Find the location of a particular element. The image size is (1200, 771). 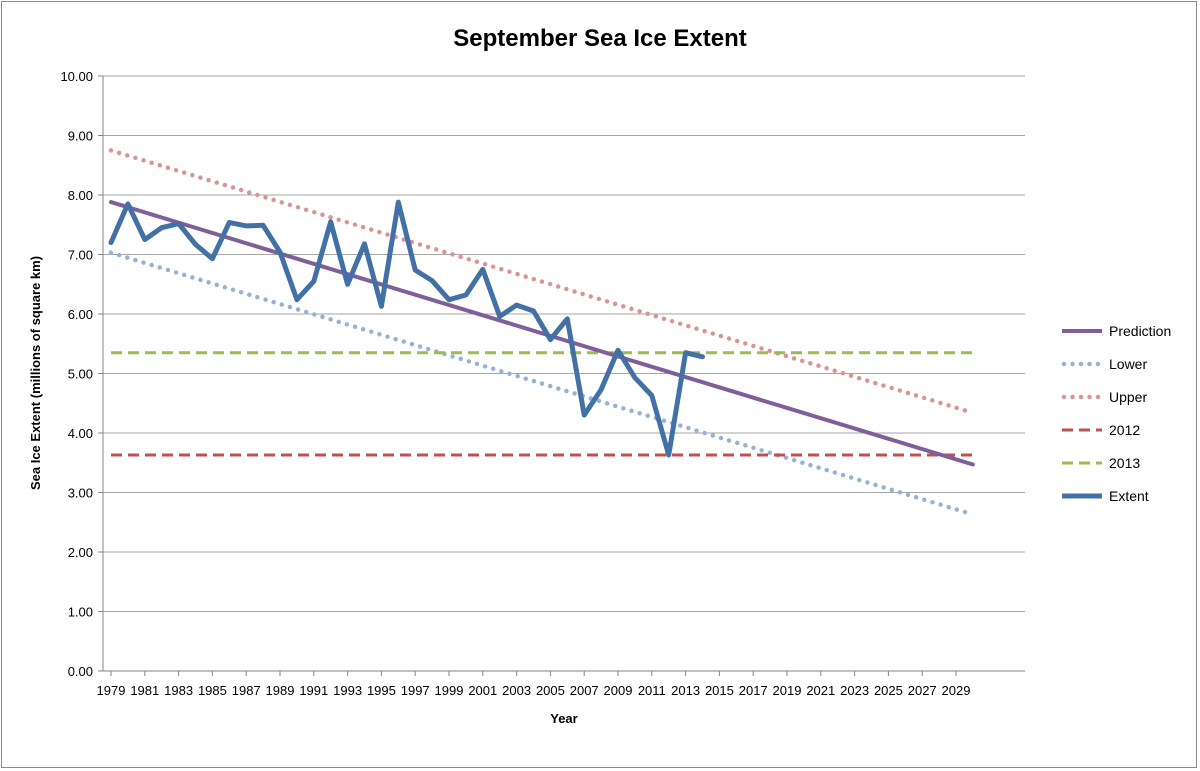

x-tick-label: 1995 is located at coordinates (381, 690).